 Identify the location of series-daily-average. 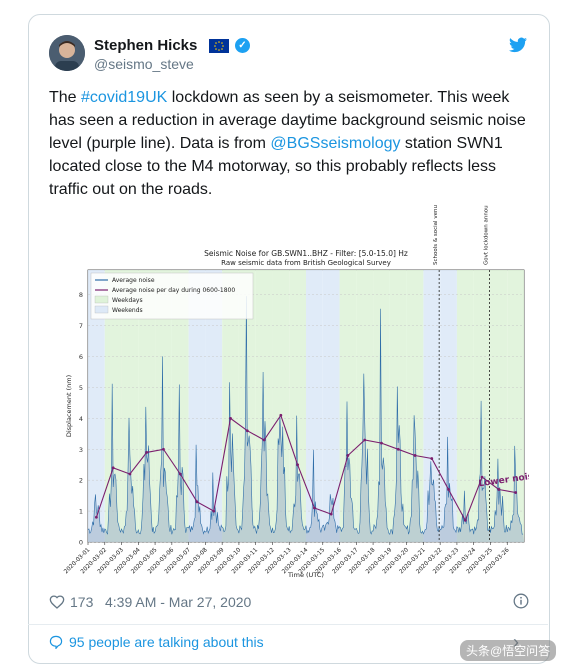
(305, 468).